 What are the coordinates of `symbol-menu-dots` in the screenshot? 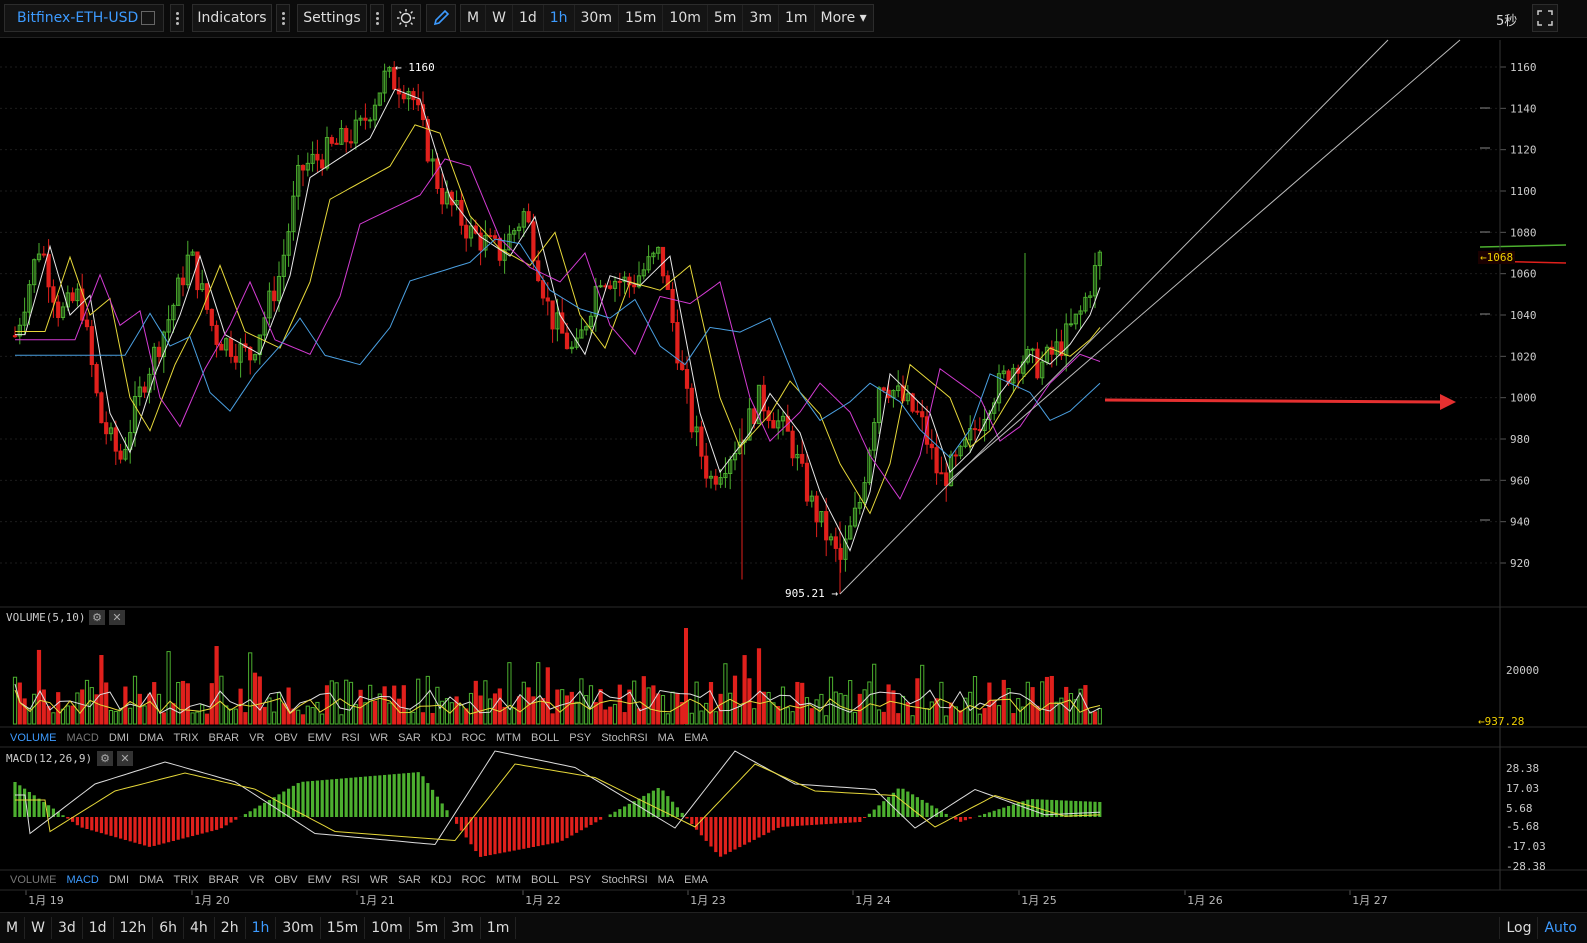 It's located at (177, 18).